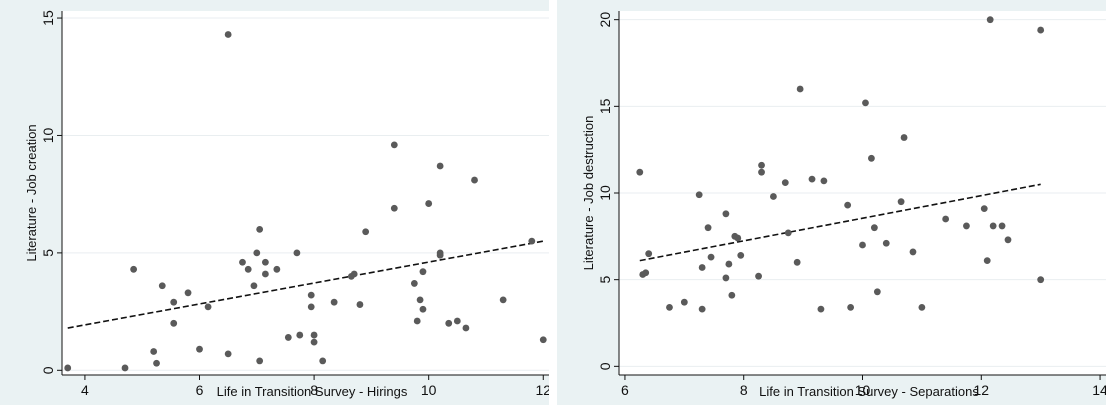 Image resolution: width=1106 pixels, height=405 pixels. I want to click on x-tick-label: 12, so click(542, 390).